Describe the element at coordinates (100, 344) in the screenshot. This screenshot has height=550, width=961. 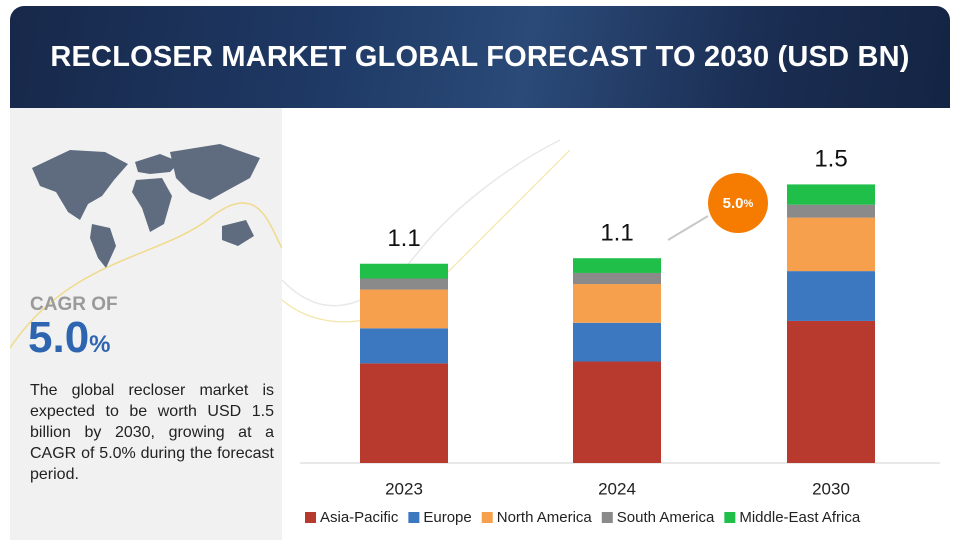
I see `cagr-unit: %` at that location.